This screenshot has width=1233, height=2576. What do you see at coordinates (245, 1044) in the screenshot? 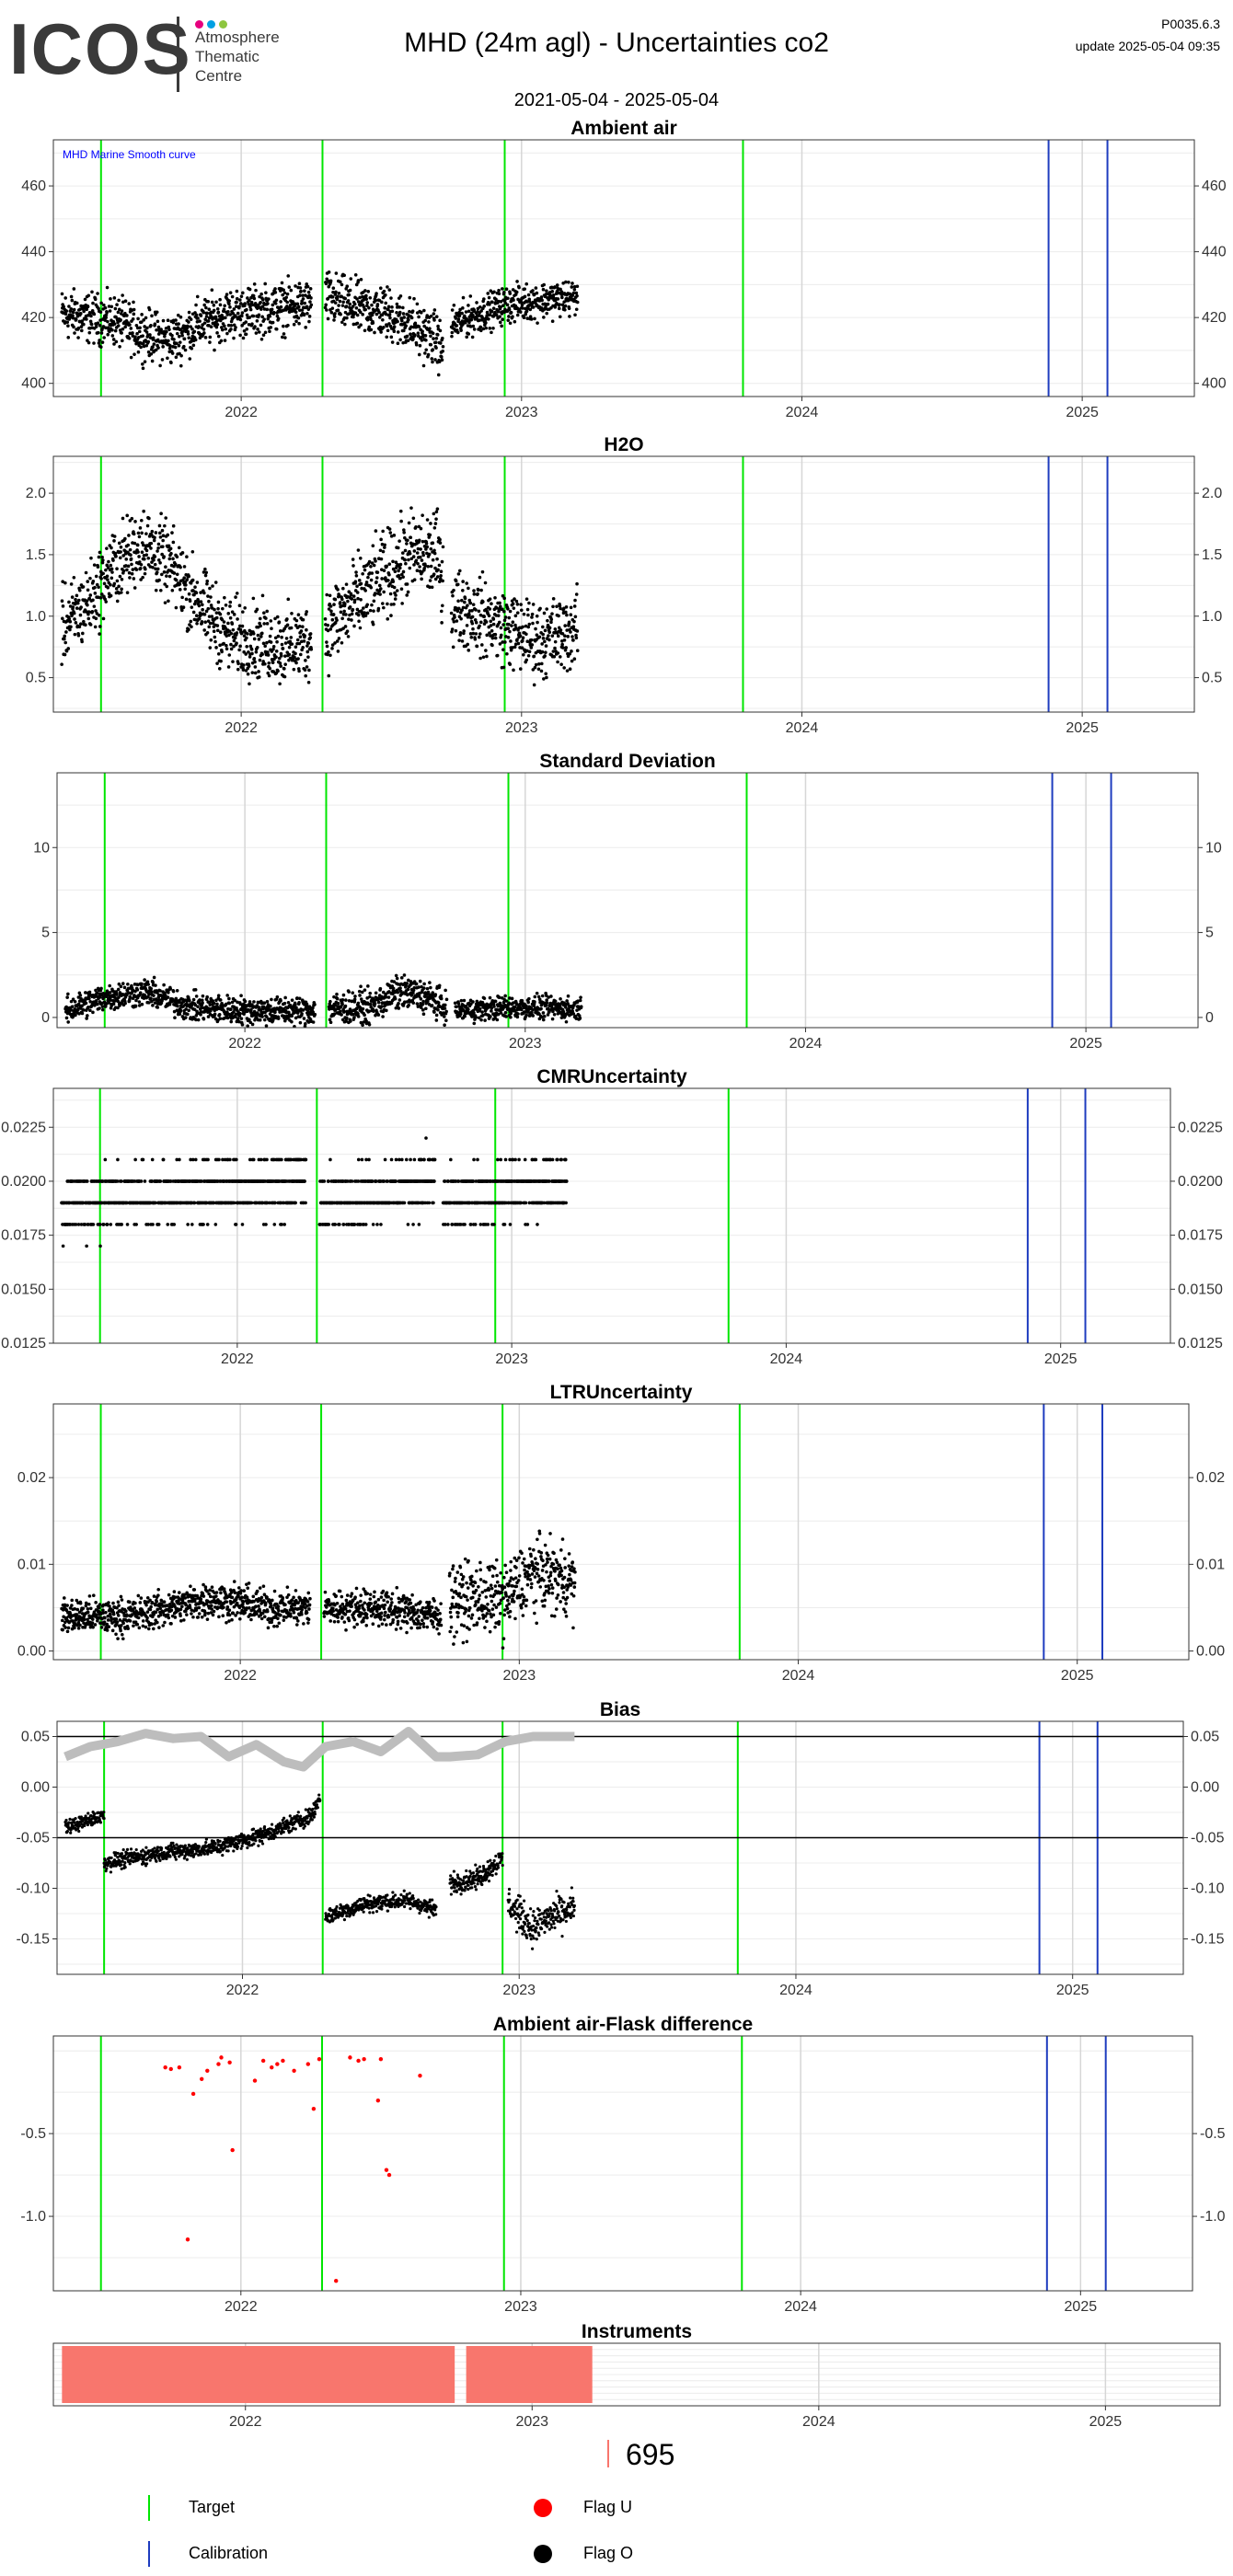
I see `x-tick-label: 2022` at bounding box center [245, 1044].